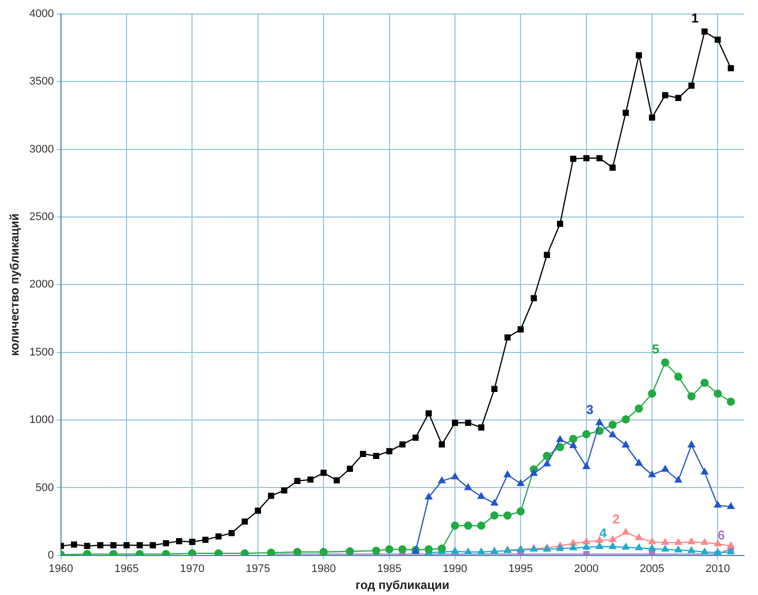 The width and height of the screenshot is (758, 595). Describe the element at coordinates (61, 569) in the screenshot. I see `x-tick-label: 1960` at that location.